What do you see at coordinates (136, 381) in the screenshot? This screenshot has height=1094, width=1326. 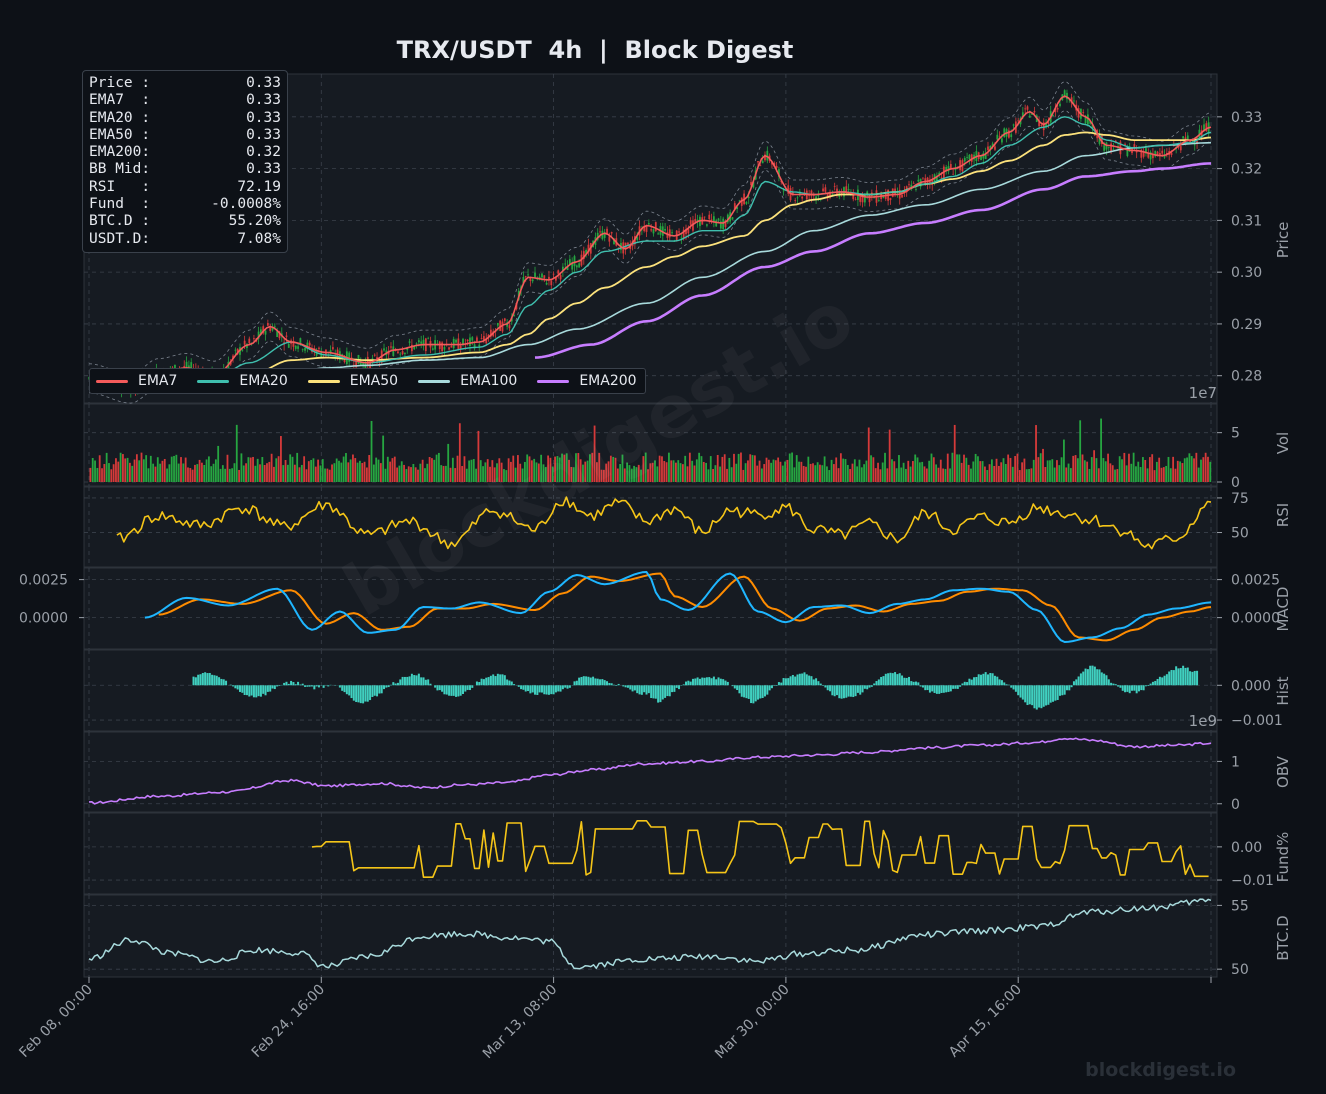 I see `legend-item-ema7: EMA7` at bounding box center [136, 381].